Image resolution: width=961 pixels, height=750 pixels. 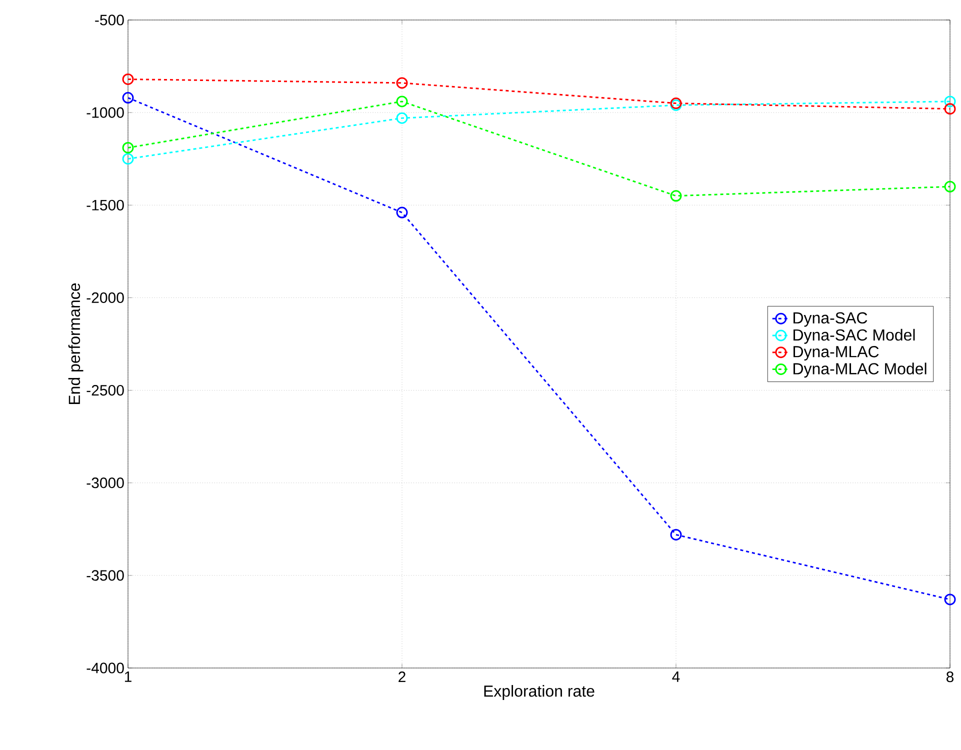 I want to click on legend-label: Dyna-MLAC, so click(x=836, y=353).